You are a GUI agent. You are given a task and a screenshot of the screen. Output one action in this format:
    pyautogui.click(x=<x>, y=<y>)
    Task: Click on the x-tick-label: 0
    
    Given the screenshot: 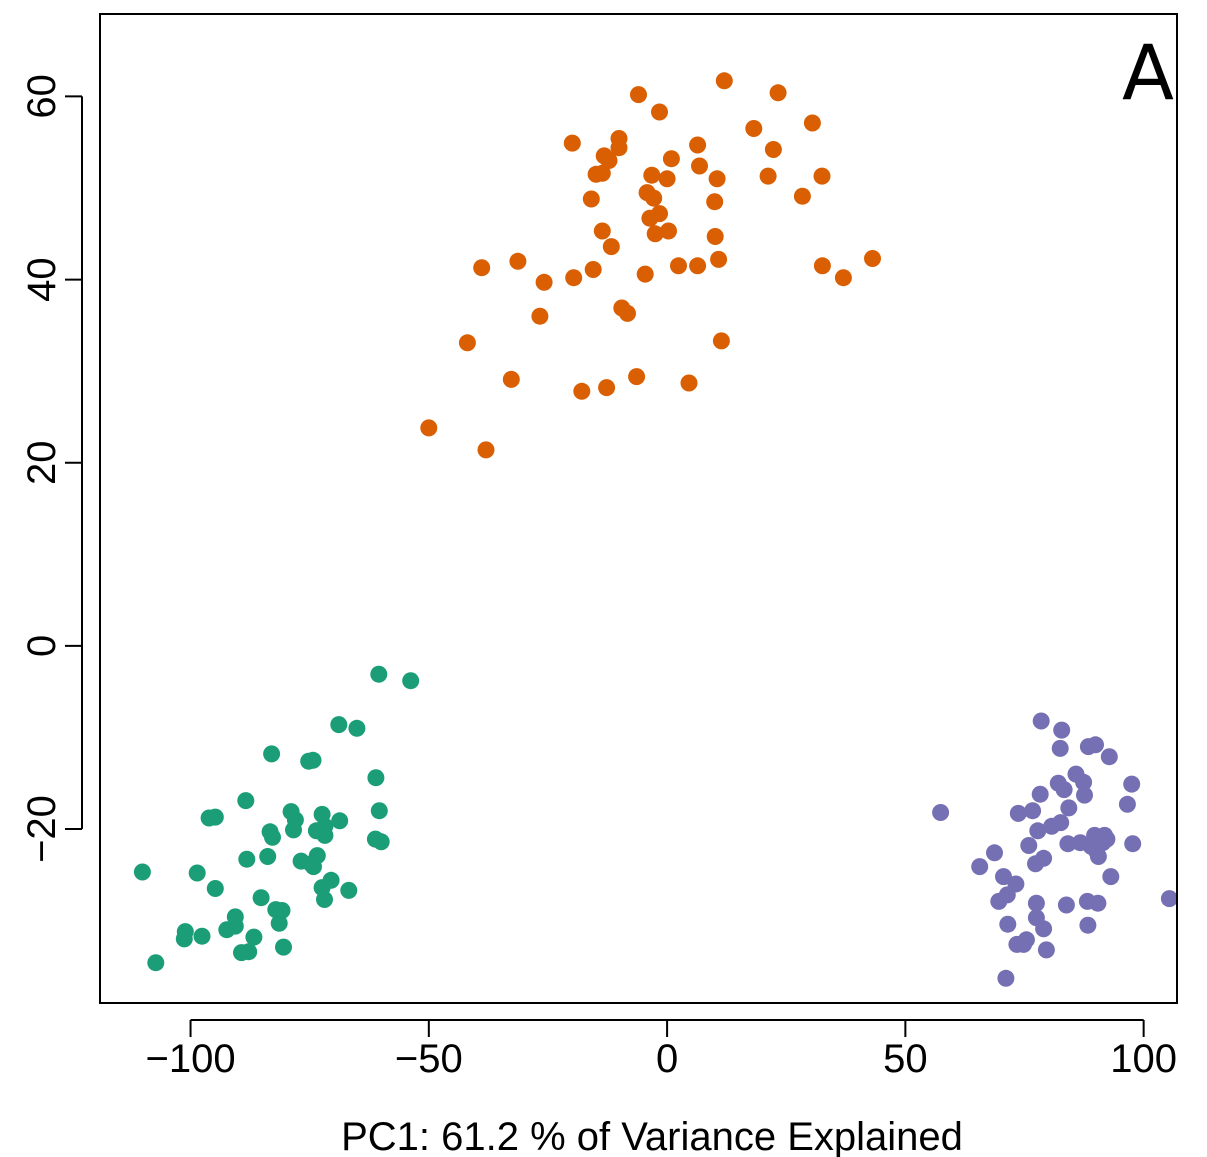 What is the action you would take?
    pyautogui.click(x=667, y=1059)
    